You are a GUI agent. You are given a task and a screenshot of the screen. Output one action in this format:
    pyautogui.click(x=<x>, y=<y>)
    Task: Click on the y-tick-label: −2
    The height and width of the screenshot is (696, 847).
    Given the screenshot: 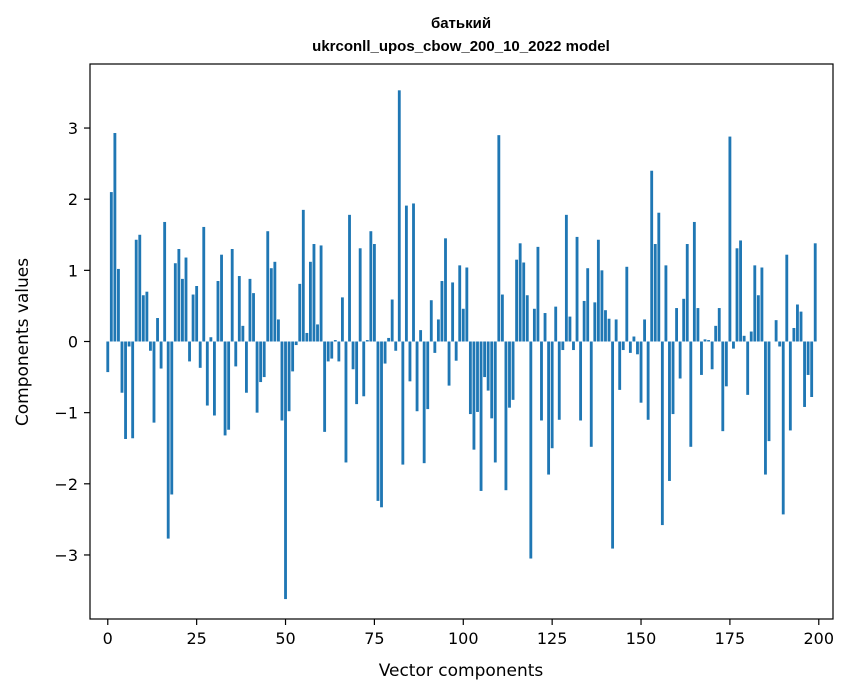 What is the action you would take?
    pyautogui.click(x=66, y=484)
    